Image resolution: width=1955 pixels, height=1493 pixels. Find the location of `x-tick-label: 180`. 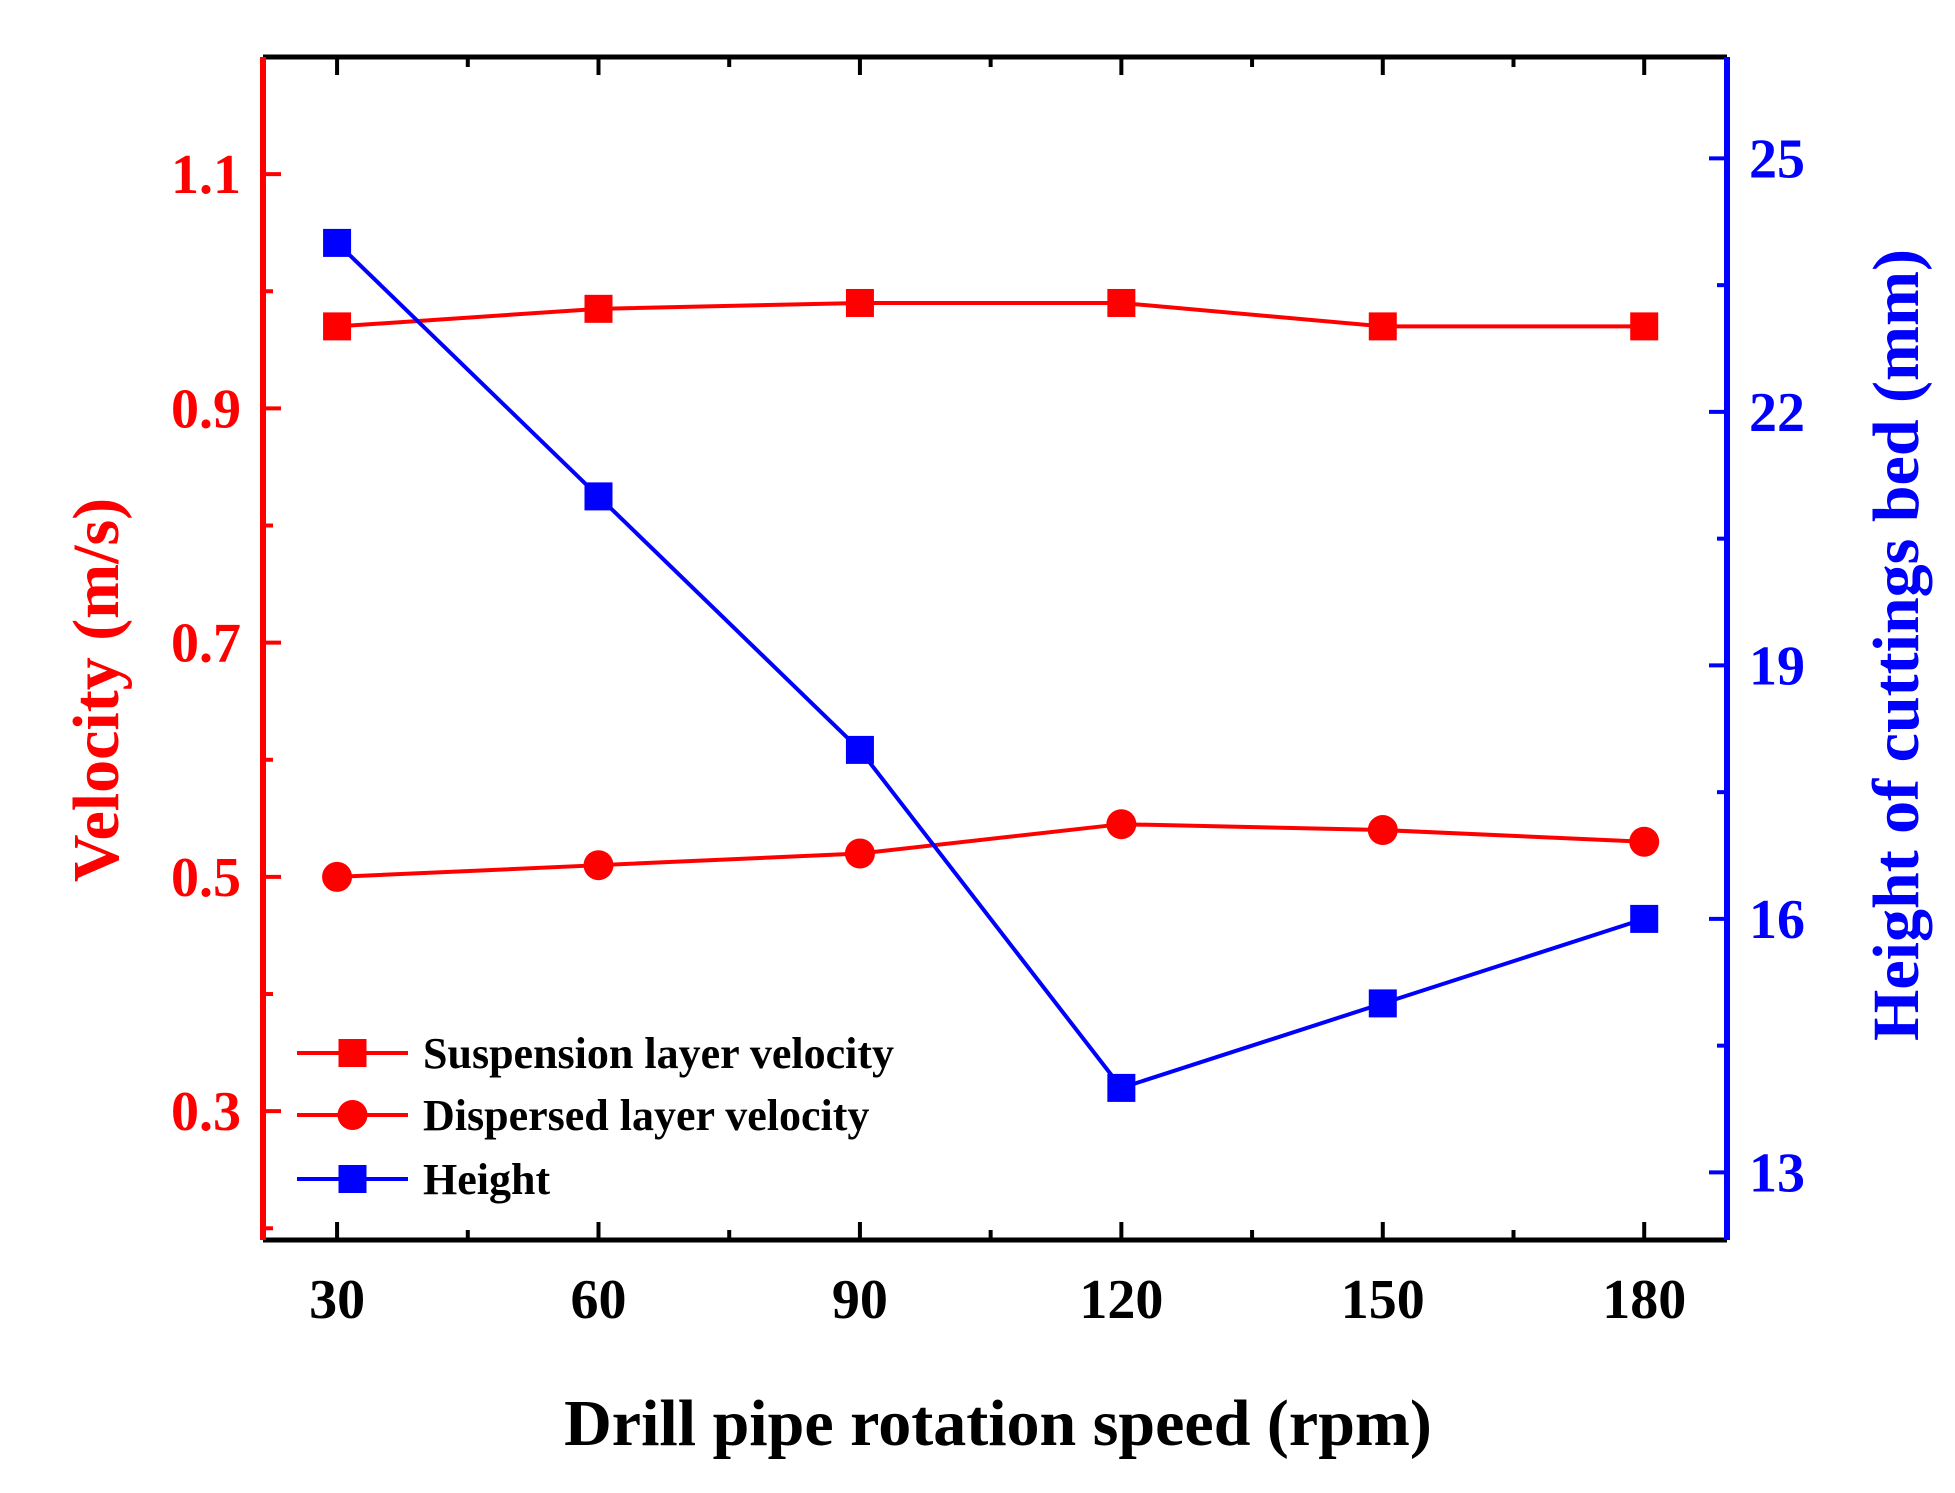

x-tick-label: 180 is located at coordinates (1644, 1300).